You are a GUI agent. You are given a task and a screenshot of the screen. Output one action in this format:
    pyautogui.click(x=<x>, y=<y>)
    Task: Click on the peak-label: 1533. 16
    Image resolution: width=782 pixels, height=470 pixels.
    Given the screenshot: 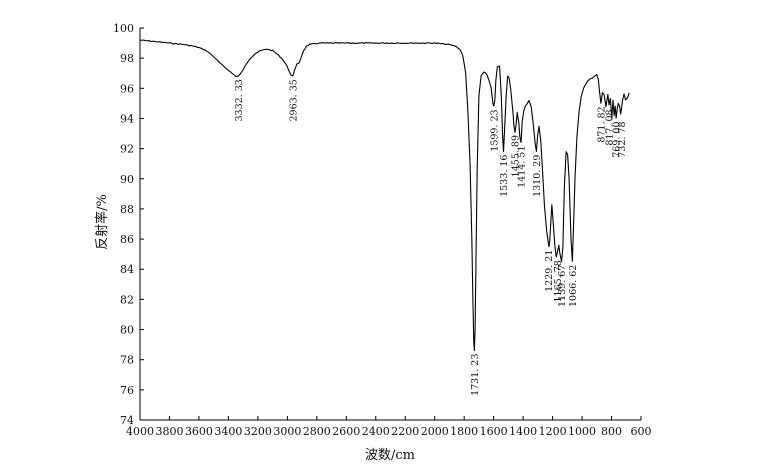 What is the action you would take?
    pyautogui.click(x=504, y=176)
    